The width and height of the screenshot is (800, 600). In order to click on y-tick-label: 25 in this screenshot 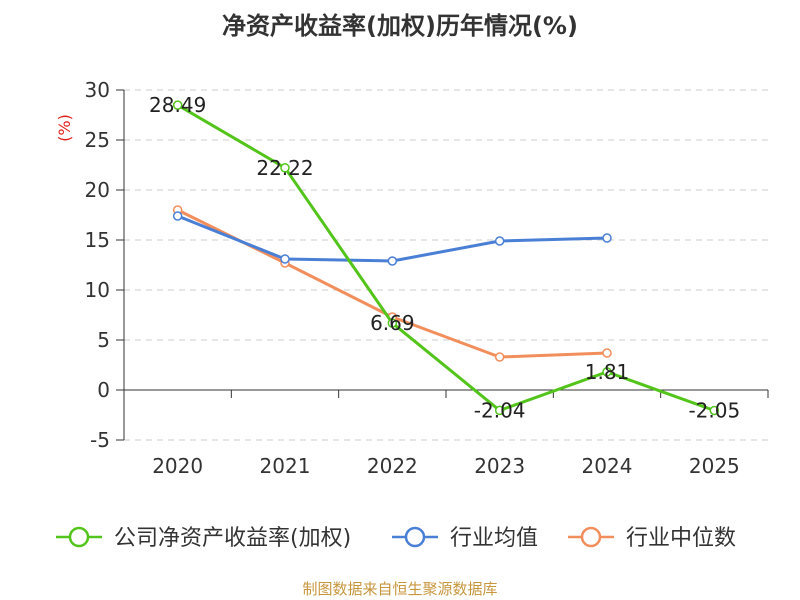, I will do `click(97, 140)`.